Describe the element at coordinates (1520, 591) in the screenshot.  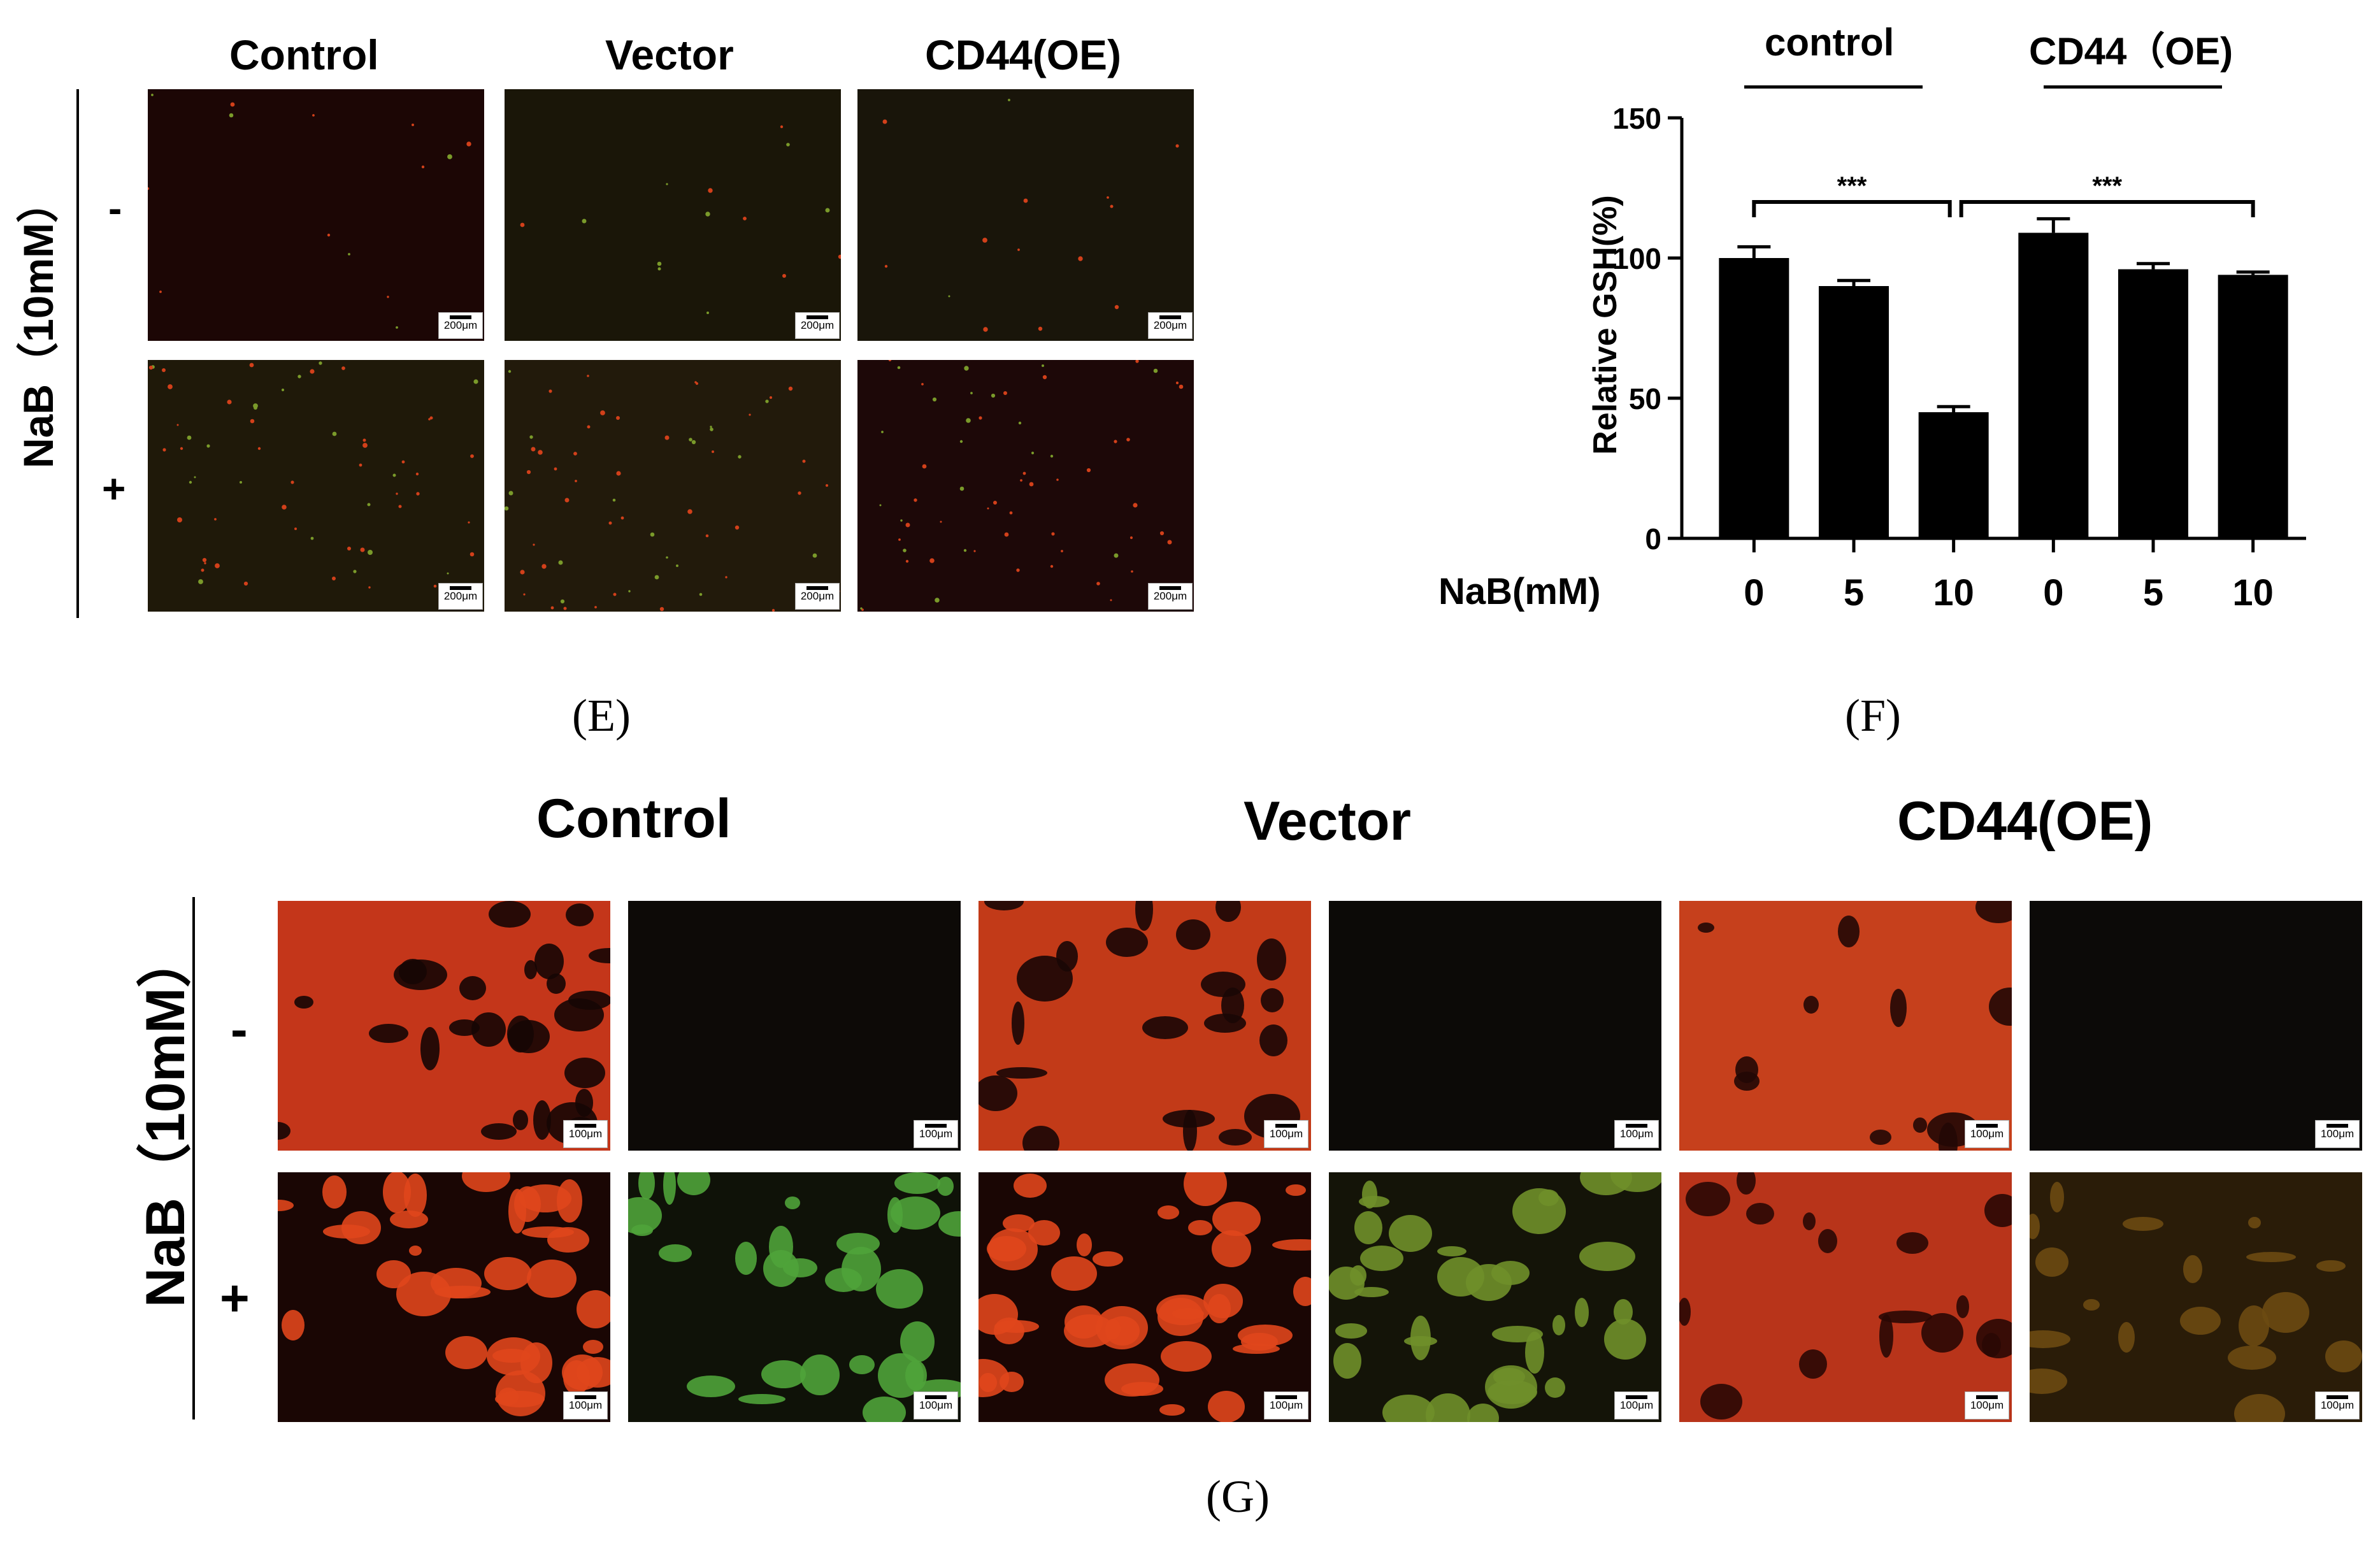
I see `x-axis-label: NaB(mM)` at that location.